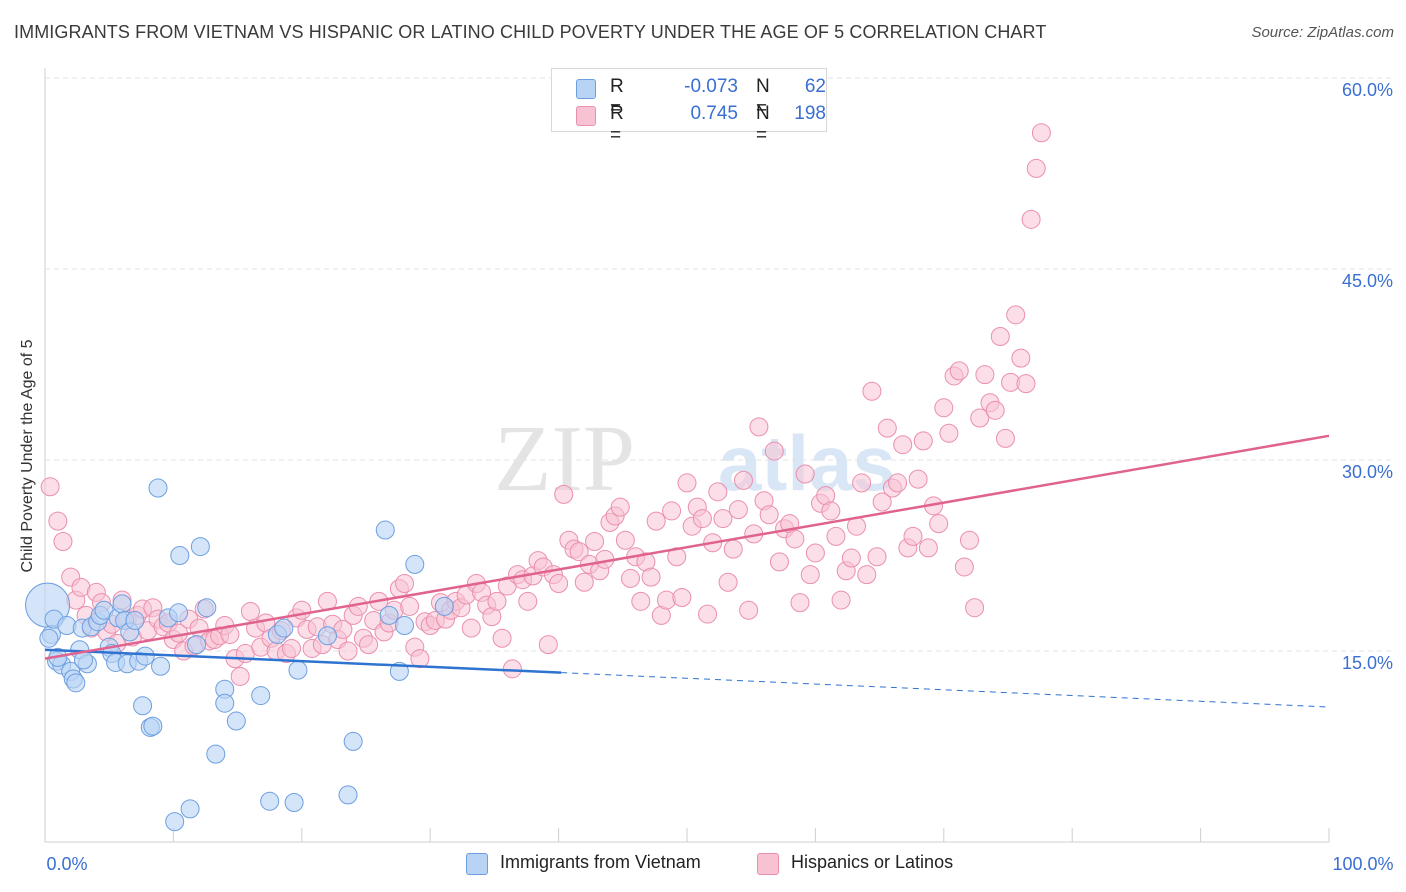 The width and height of the screenshot is (1406, 892). Describe the element at coordinates (1367, 472) in the screenshot. I see `y-tick-label: 30.0%` at that location.